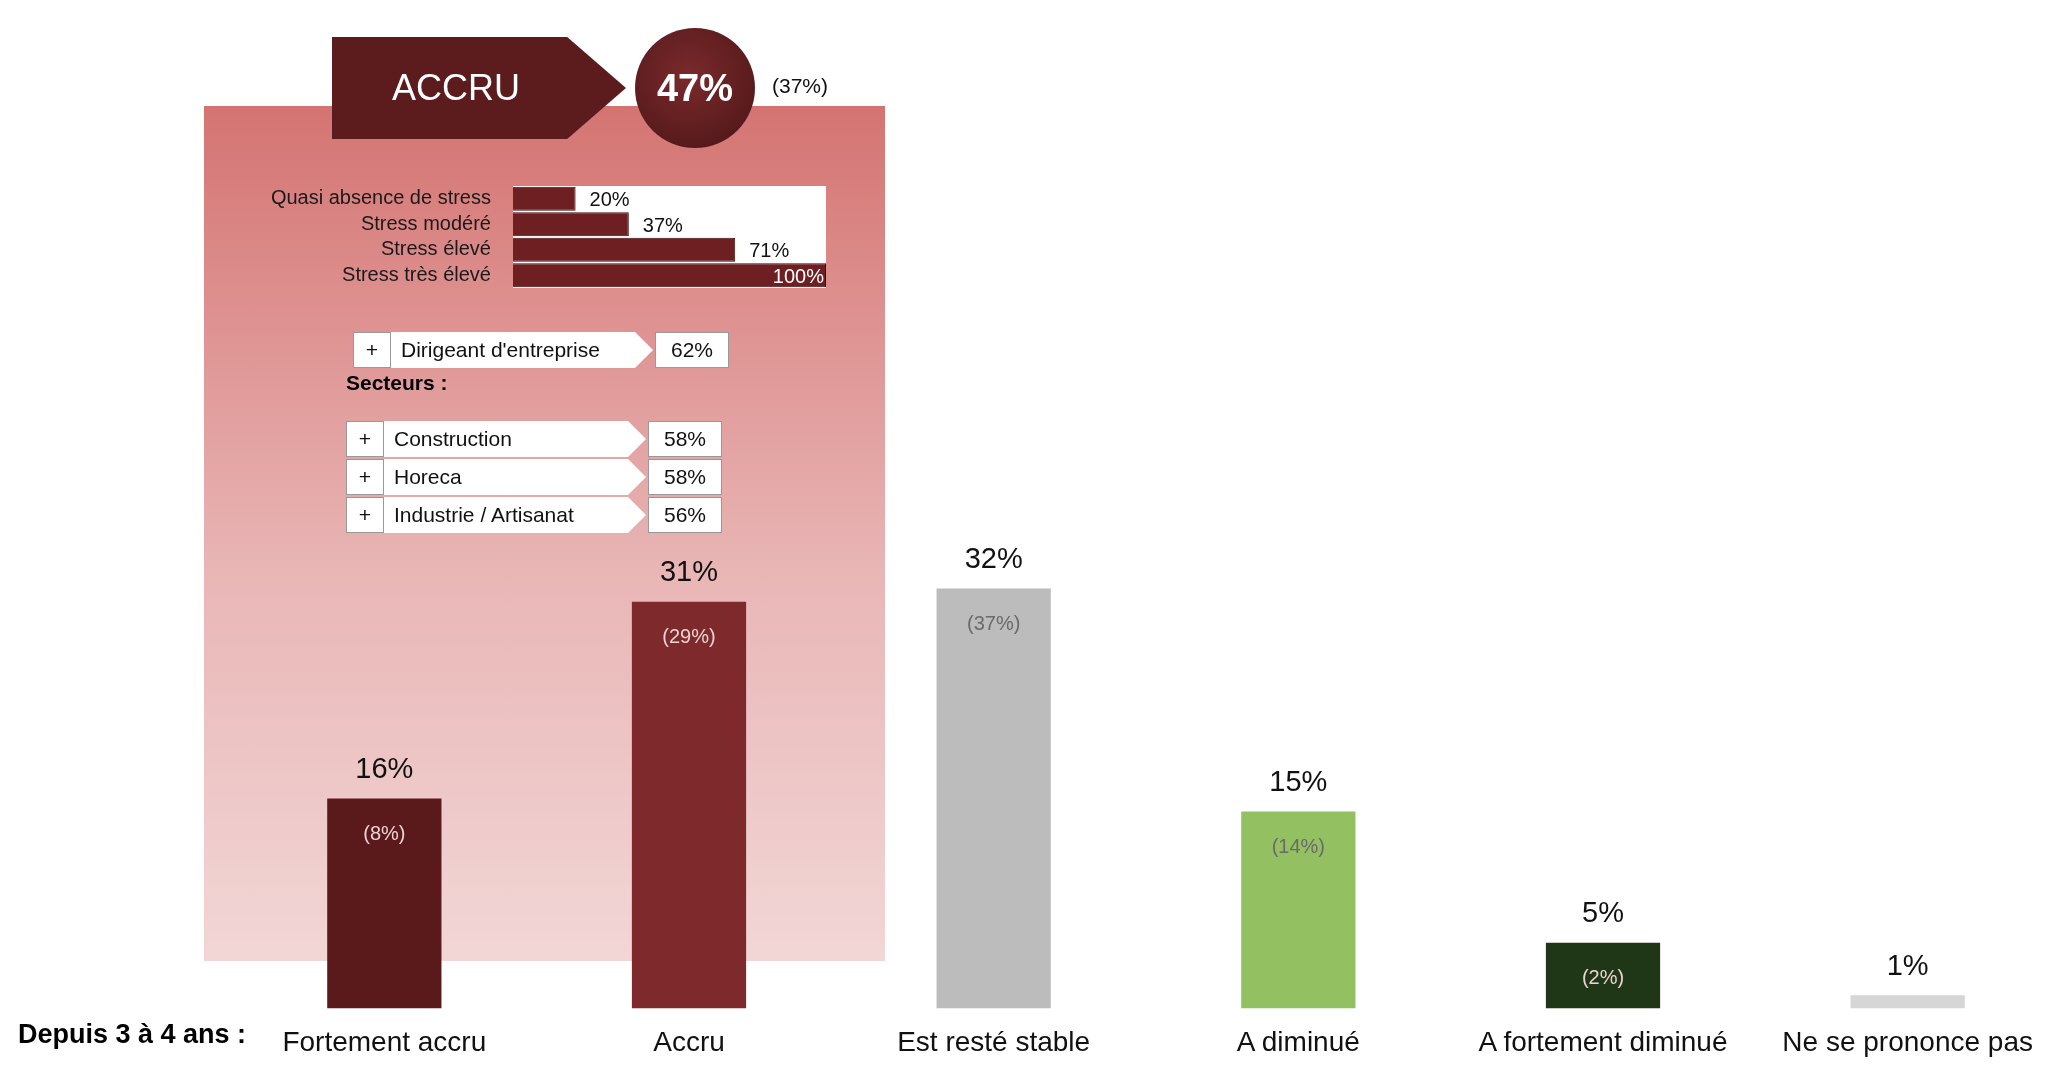  What do you see at coordinates (689, 1041) in the screenshot?
I see `x-tick-label: Accru` at bounding box center [689, 1041].